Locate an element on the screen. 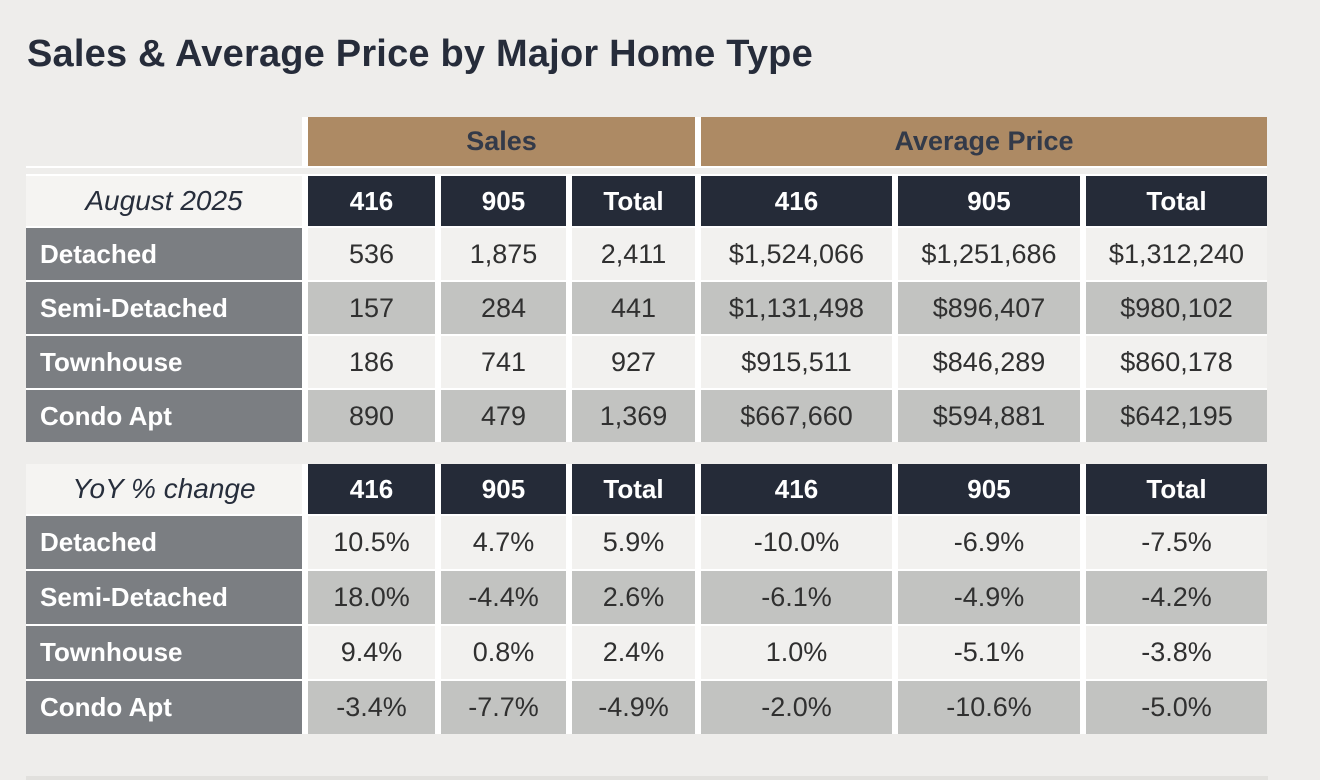 The width and height of the screenshot is (1320, 780). cell-price-416: $667,660 is located at coordinates (796, 416).